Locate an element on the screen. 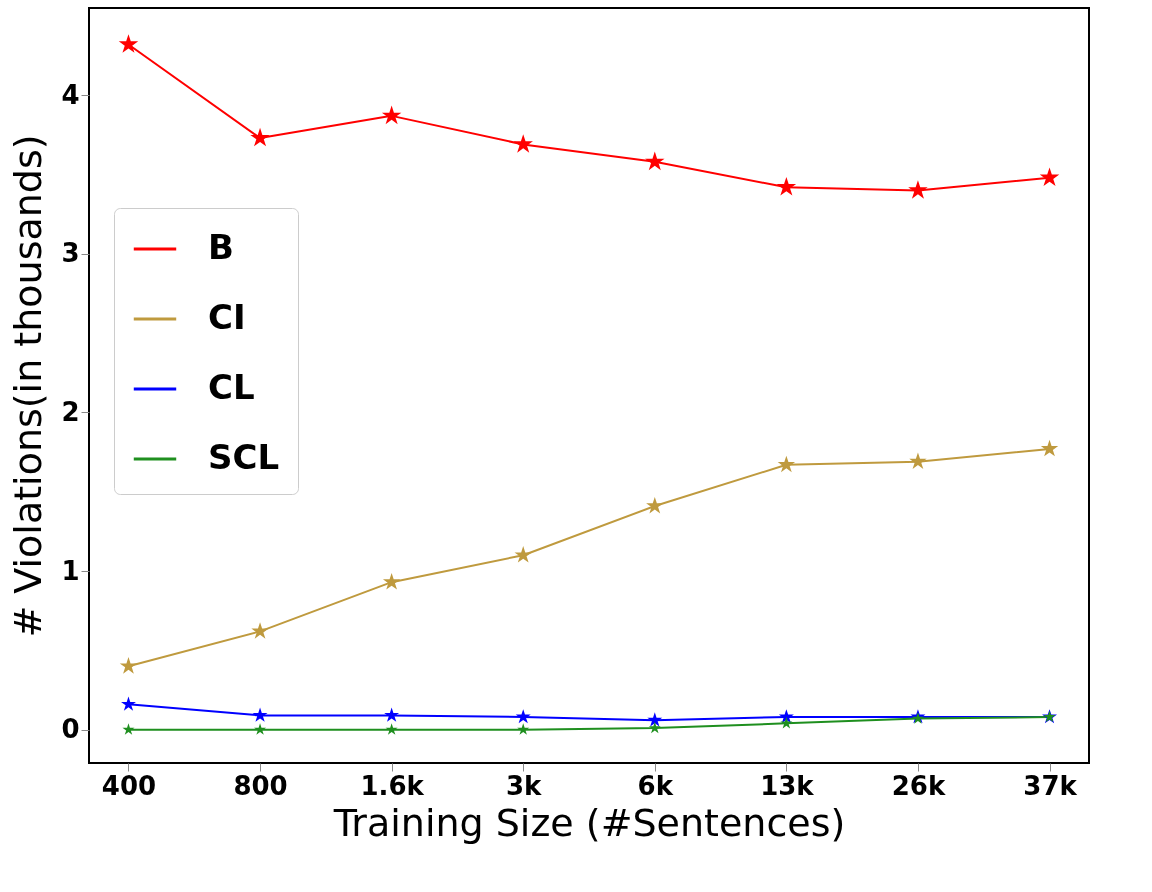  x-tick-label: 6k is located at coordinates (655, 785).